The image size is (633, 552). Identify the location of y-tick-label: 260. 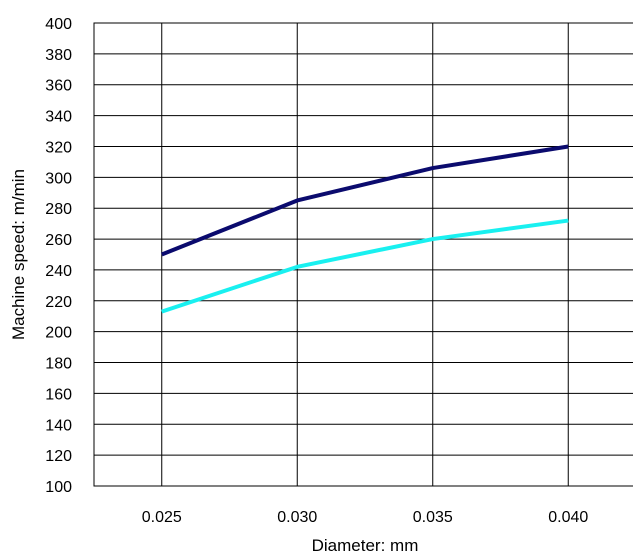
(58, 240).